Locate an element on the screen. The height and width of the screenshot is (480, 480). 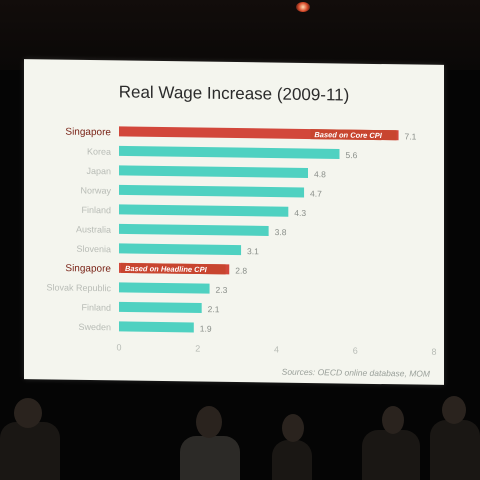
value-label: 2.3 is located at coordinates (222, 290).